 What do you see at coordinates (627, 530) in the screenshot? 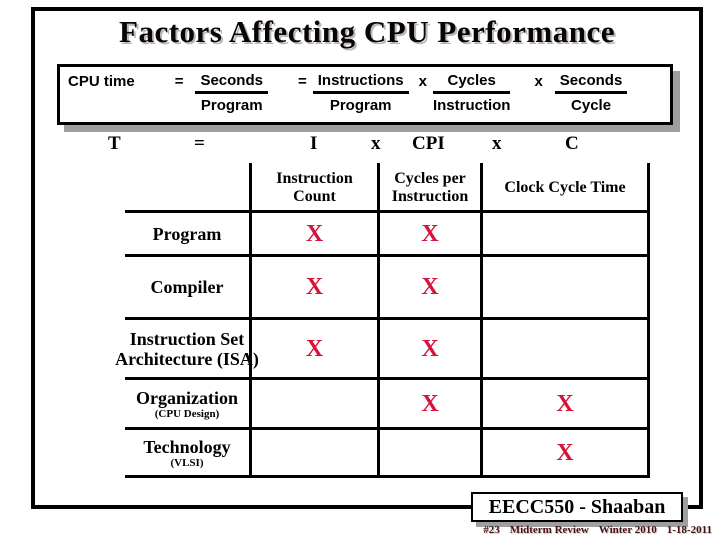
I see `footer-term-label: Winter 2010` at bounding box center [627, 530].